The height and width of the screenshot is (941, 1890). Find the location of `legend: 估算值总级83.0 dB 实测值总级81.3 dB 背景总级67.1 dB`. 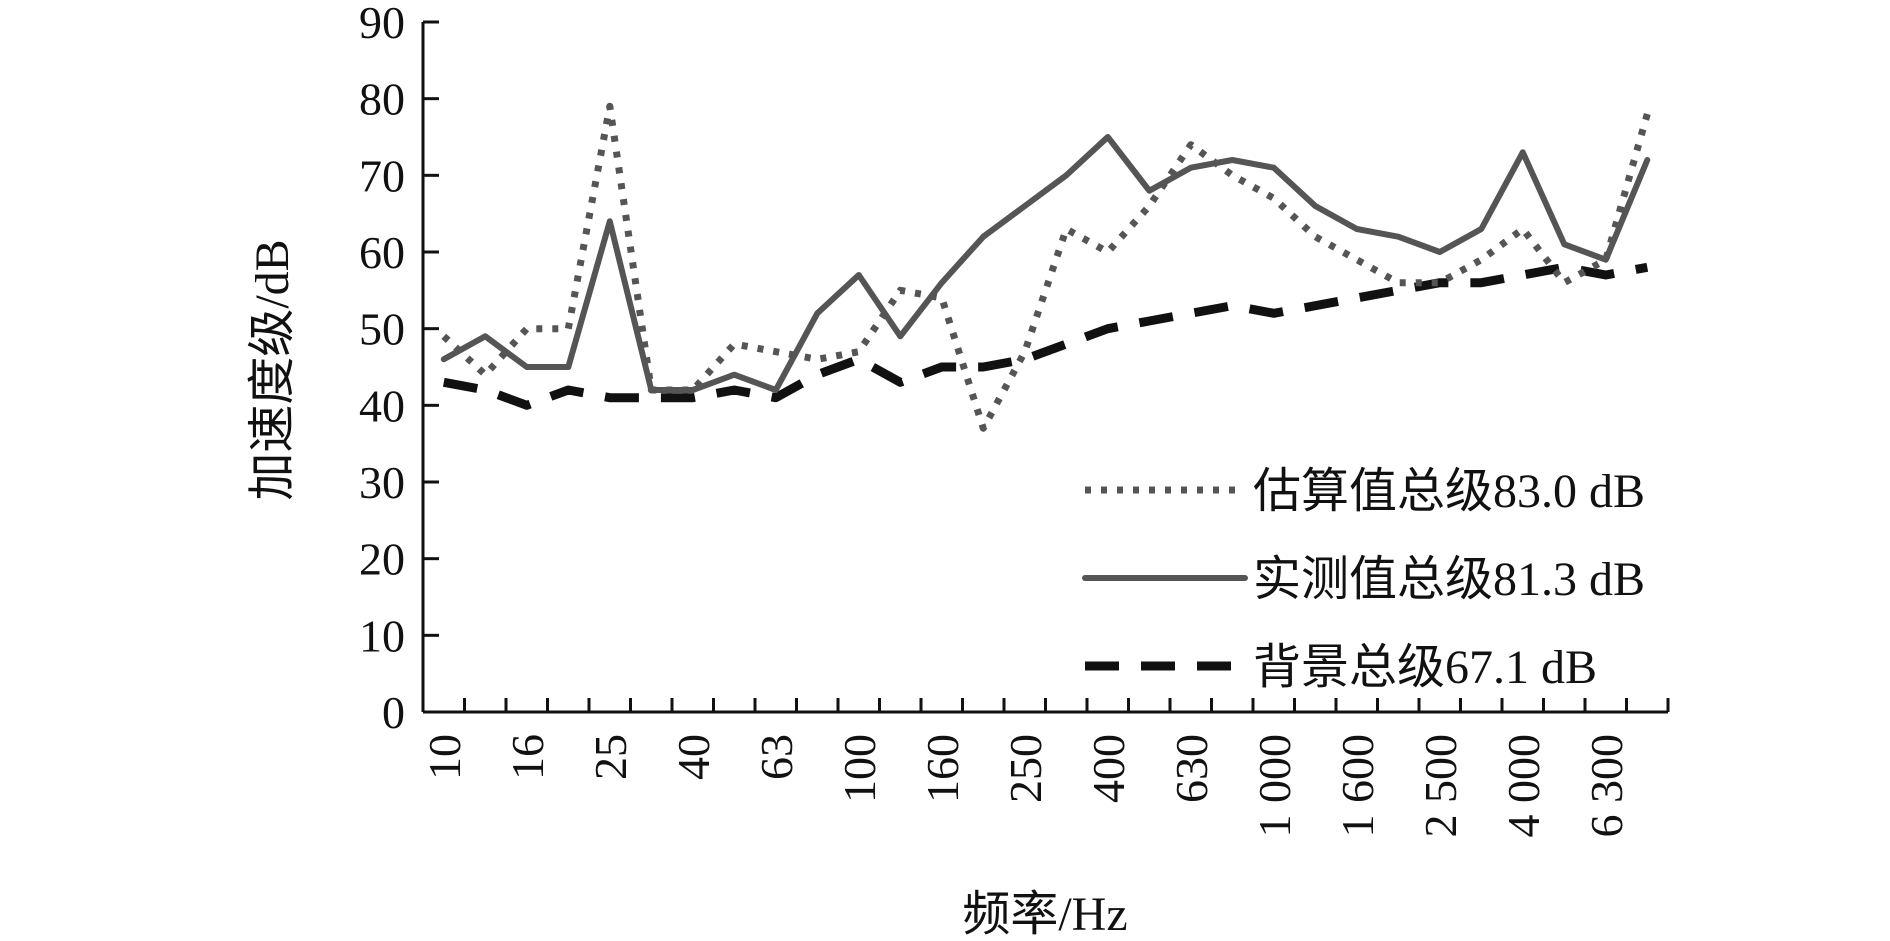

legend: 估算值总级83.0 dB 实测值总级81.3 dB 背景总级67.1 dB is located at coordinates (1363, 579).